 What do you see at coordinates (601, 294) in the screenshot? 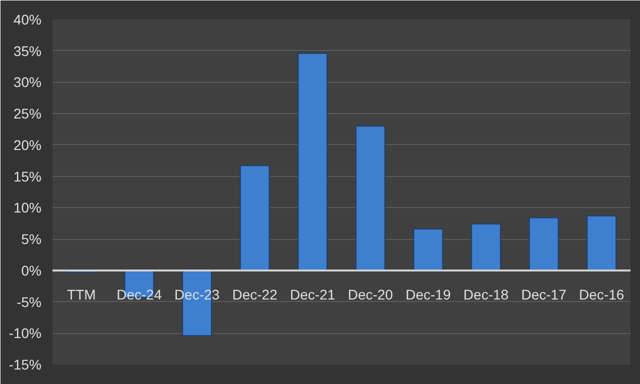
I see `x-tick-label: Dec-16` at bounding box center [601, 294].